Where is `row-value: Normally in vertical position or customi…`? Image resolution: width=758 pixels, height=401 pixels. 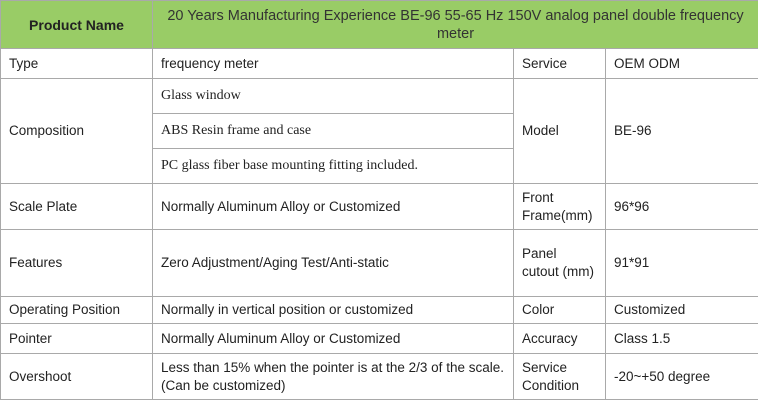
row-value: Normally in vertical position or customi… is located at coordinates (333, 310).